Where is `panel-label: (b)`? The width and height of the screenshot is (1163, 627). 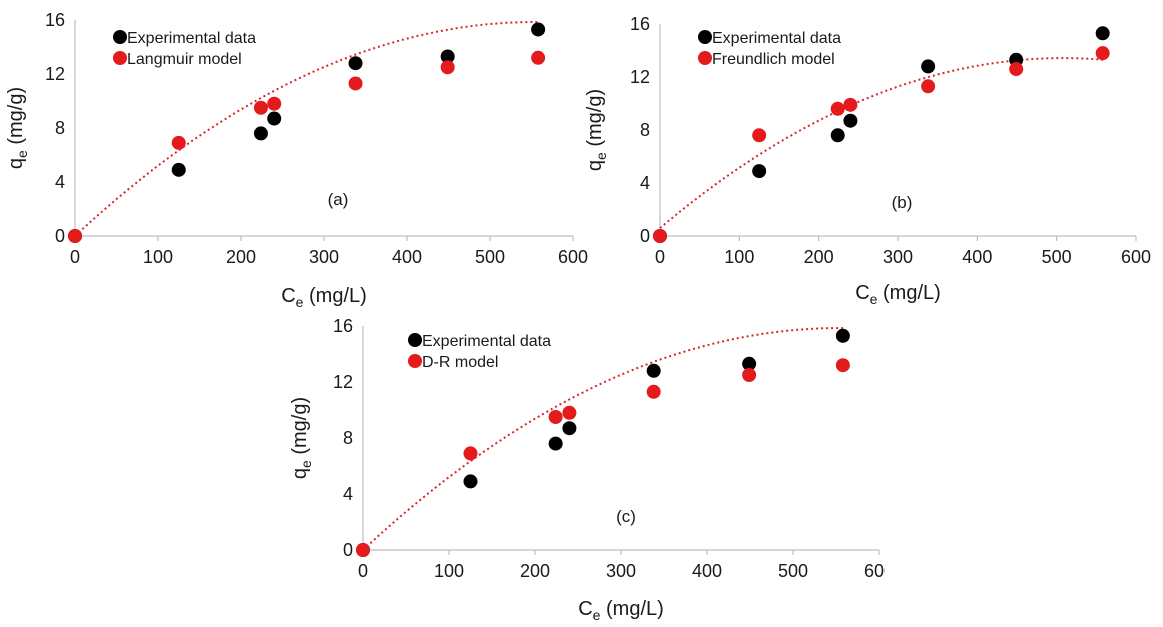 panel-label: (b) is located at coordinates (902, 202).